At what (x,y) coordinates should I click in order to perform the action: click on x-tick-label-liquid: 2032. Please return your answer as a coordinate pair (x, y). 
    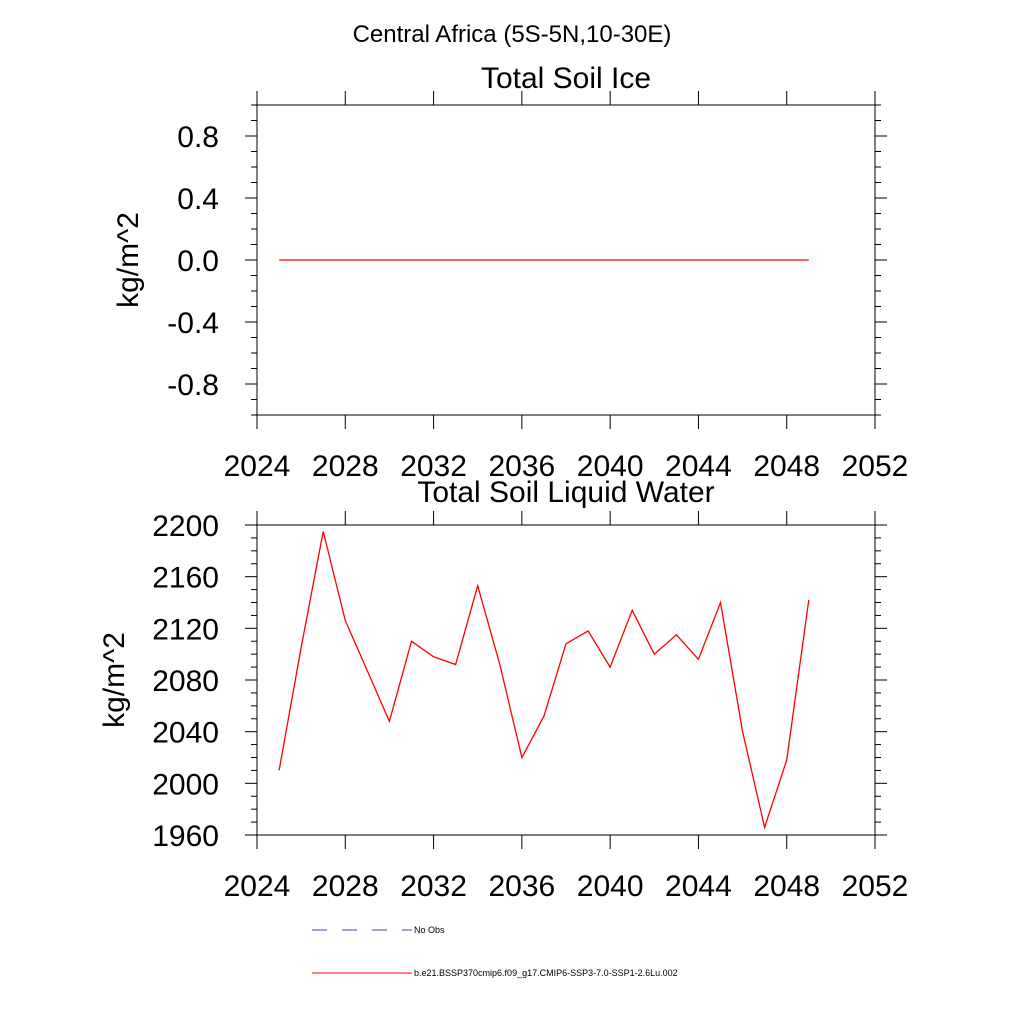
    Looking at the image, I should click on (433, 886).